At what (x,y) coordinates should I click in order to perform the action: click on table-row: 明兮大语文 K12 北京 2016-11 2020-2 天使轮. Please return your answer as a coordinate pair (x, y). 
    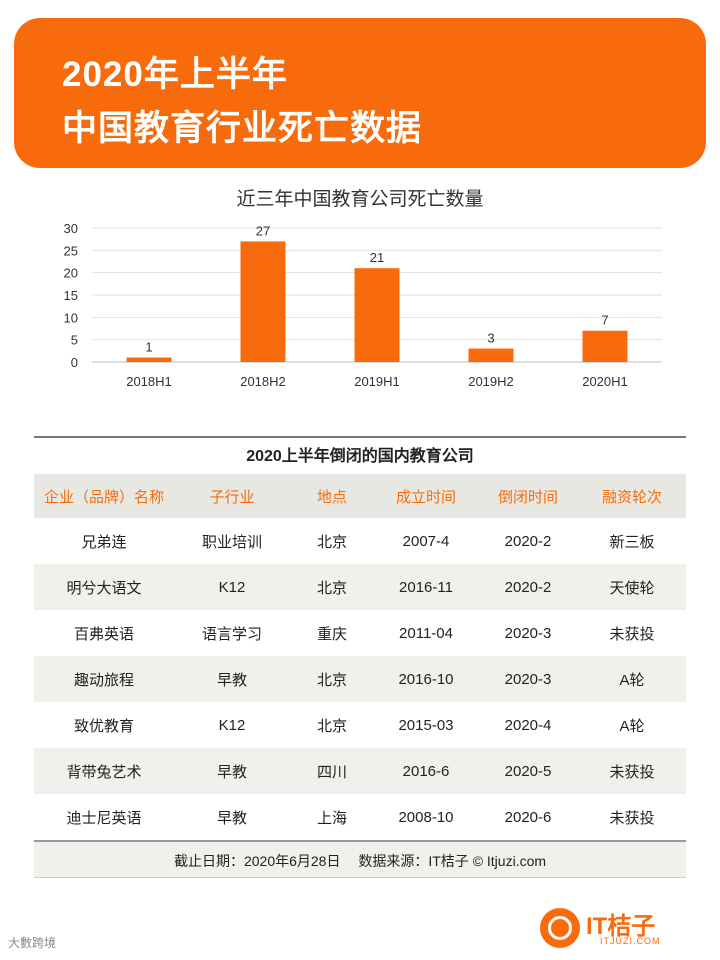
    Looking at the image, I should click on (360, 587).